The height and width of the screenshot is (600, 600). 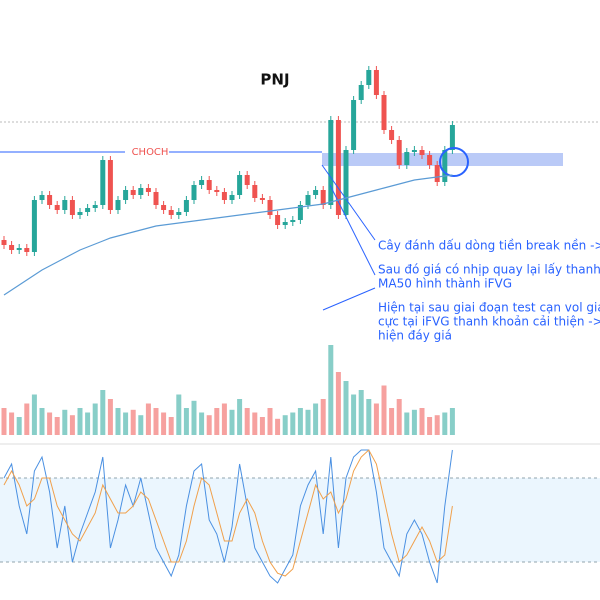 What do you see at coordinates (454, 162) in the screenshot?
I see `highlight-circle` at bounding box center [454, 162].